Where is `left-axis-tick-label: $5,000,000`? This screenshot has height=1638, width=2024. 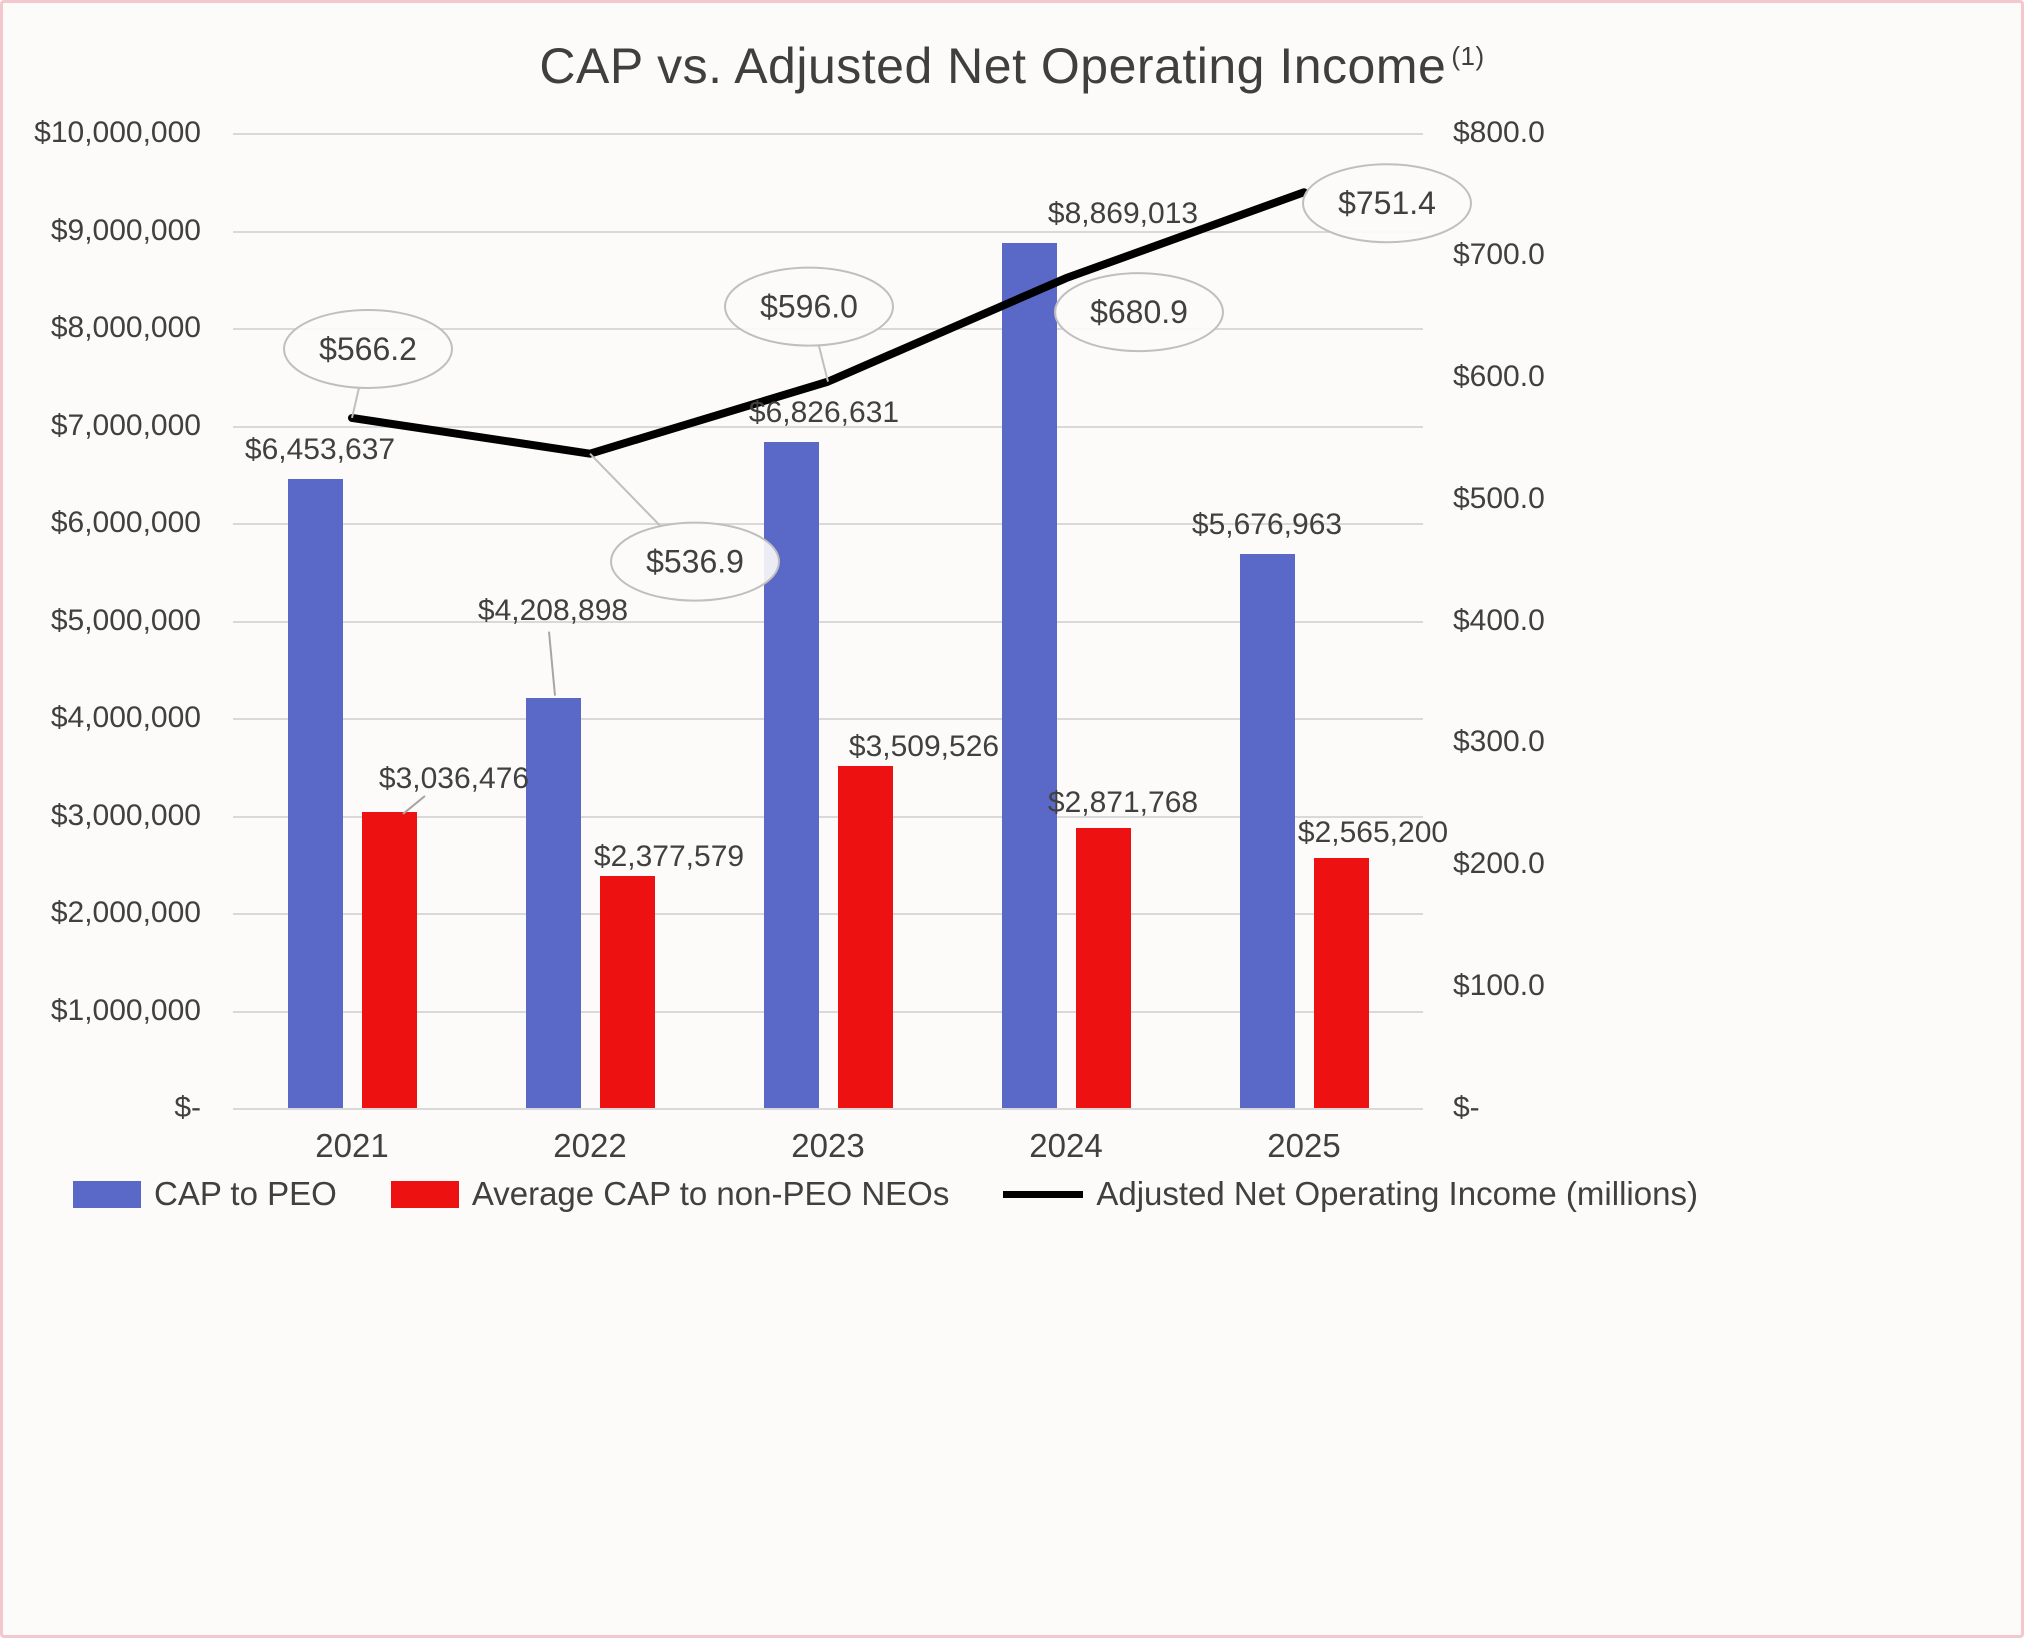
left-axis-tick-label: $5,000,000 is located at coordinates (125, 620).